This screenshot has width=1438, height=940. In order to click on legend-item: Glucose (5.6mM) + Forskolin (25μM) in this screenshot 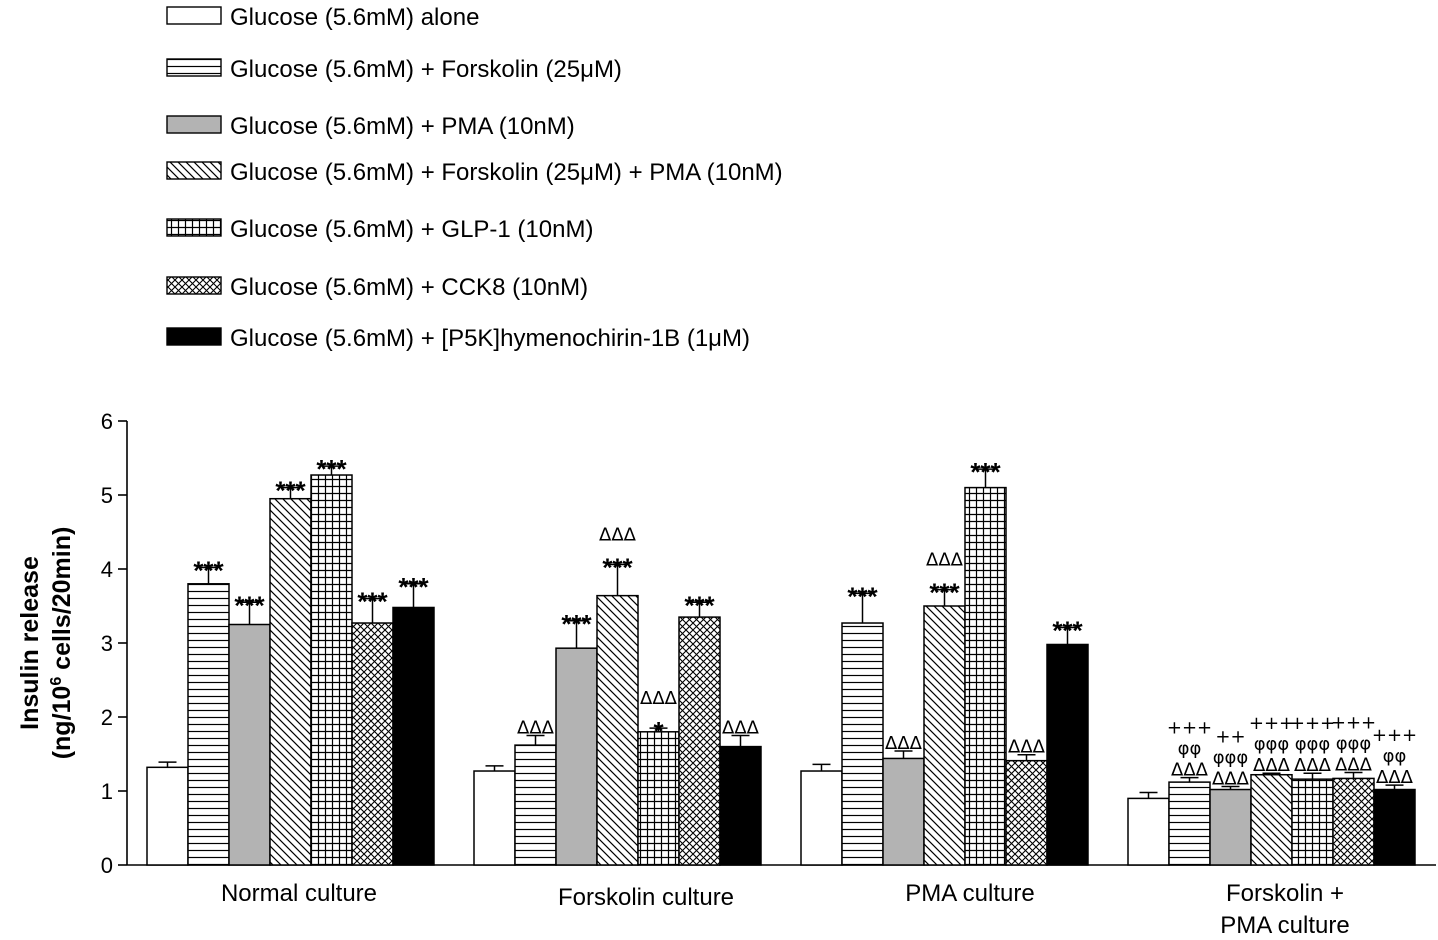, I will do `click(394, 69)`.